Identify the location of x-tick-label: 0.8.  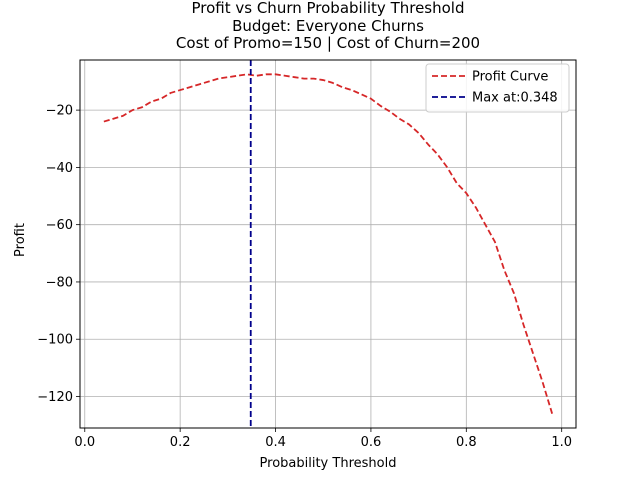
(466, 442).